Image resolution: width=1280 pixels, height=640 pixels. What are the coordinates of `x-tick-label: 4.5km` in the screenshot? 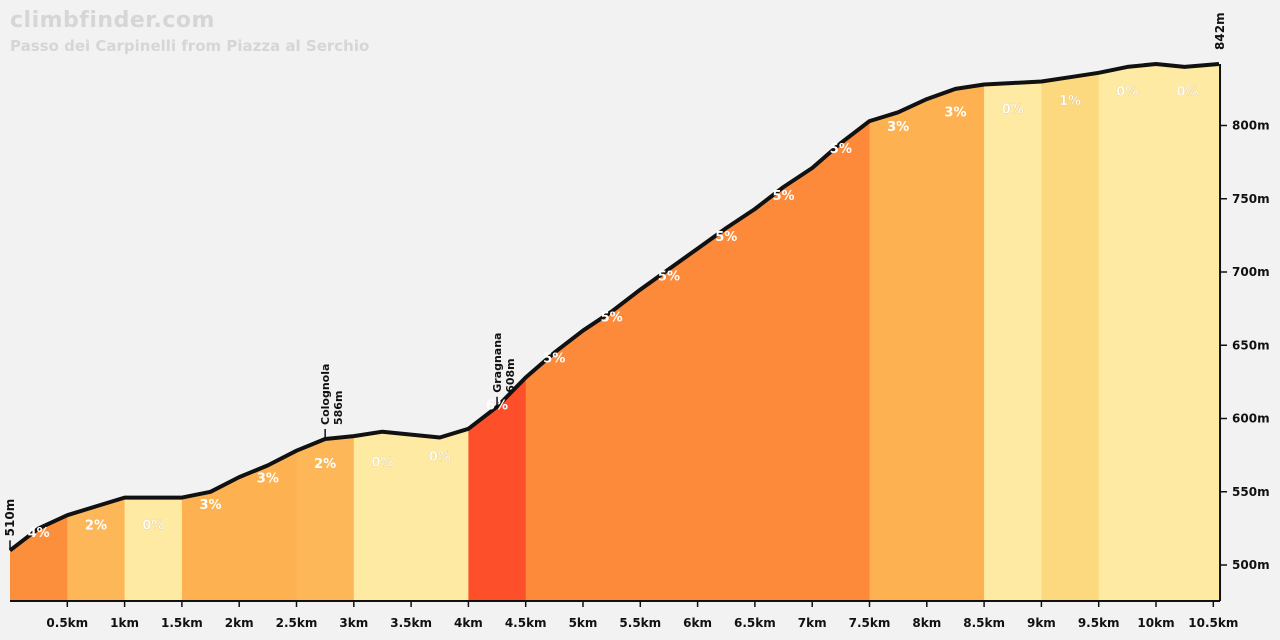 It's located at (526, 623).